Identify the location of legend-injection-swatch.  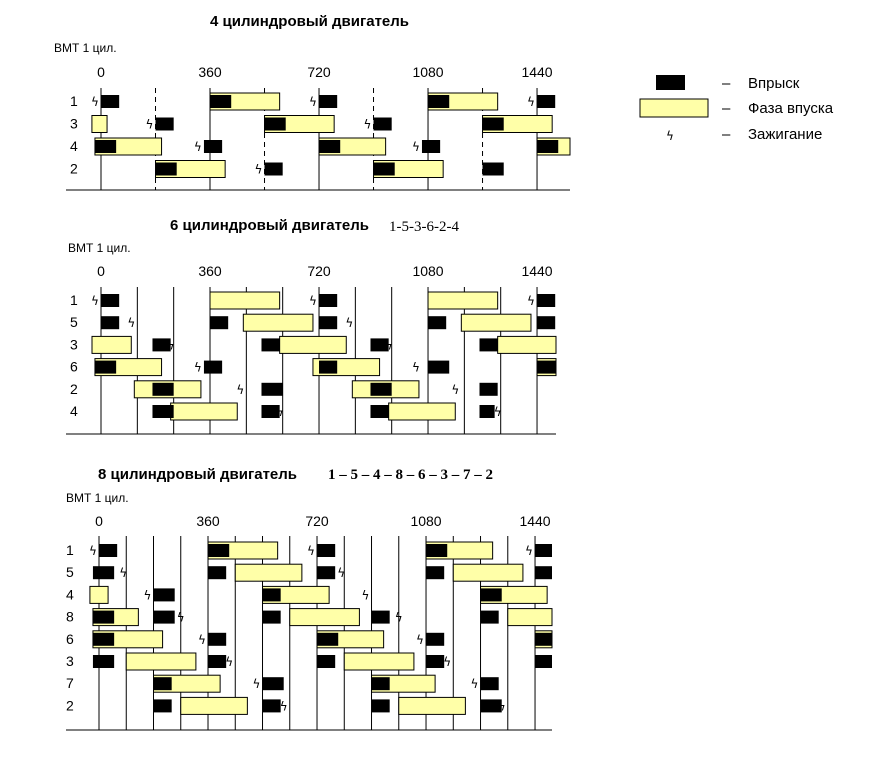
(670, 82).